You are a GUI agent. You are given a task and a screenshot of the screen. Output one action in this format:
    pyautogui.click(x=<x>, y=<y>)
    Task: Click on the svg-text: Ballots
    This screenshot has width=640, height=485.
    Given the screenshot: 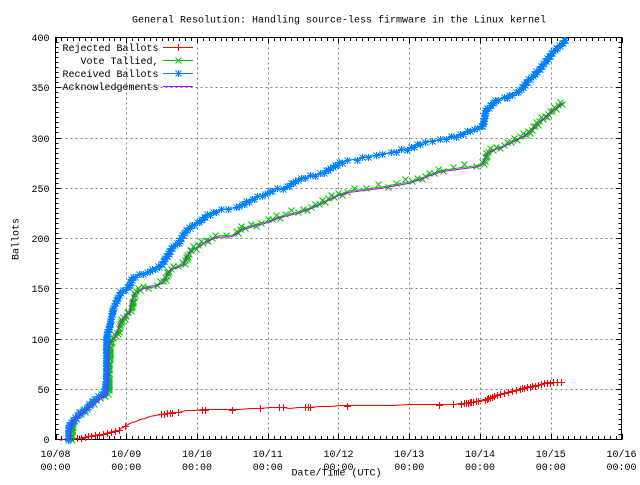 What is the action you would take?
    pyautogui.click(x=17, y=239)
    